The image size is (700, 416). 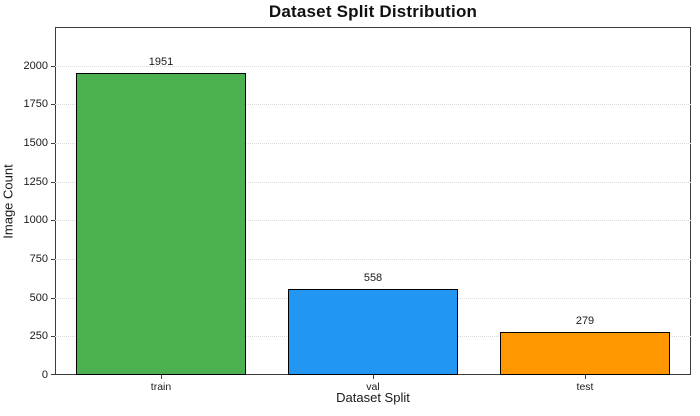 What do you see at coordinates (585, 387) in the screenshot?
I see `x-tick-label-test: test` at bounding box center [585, 387].